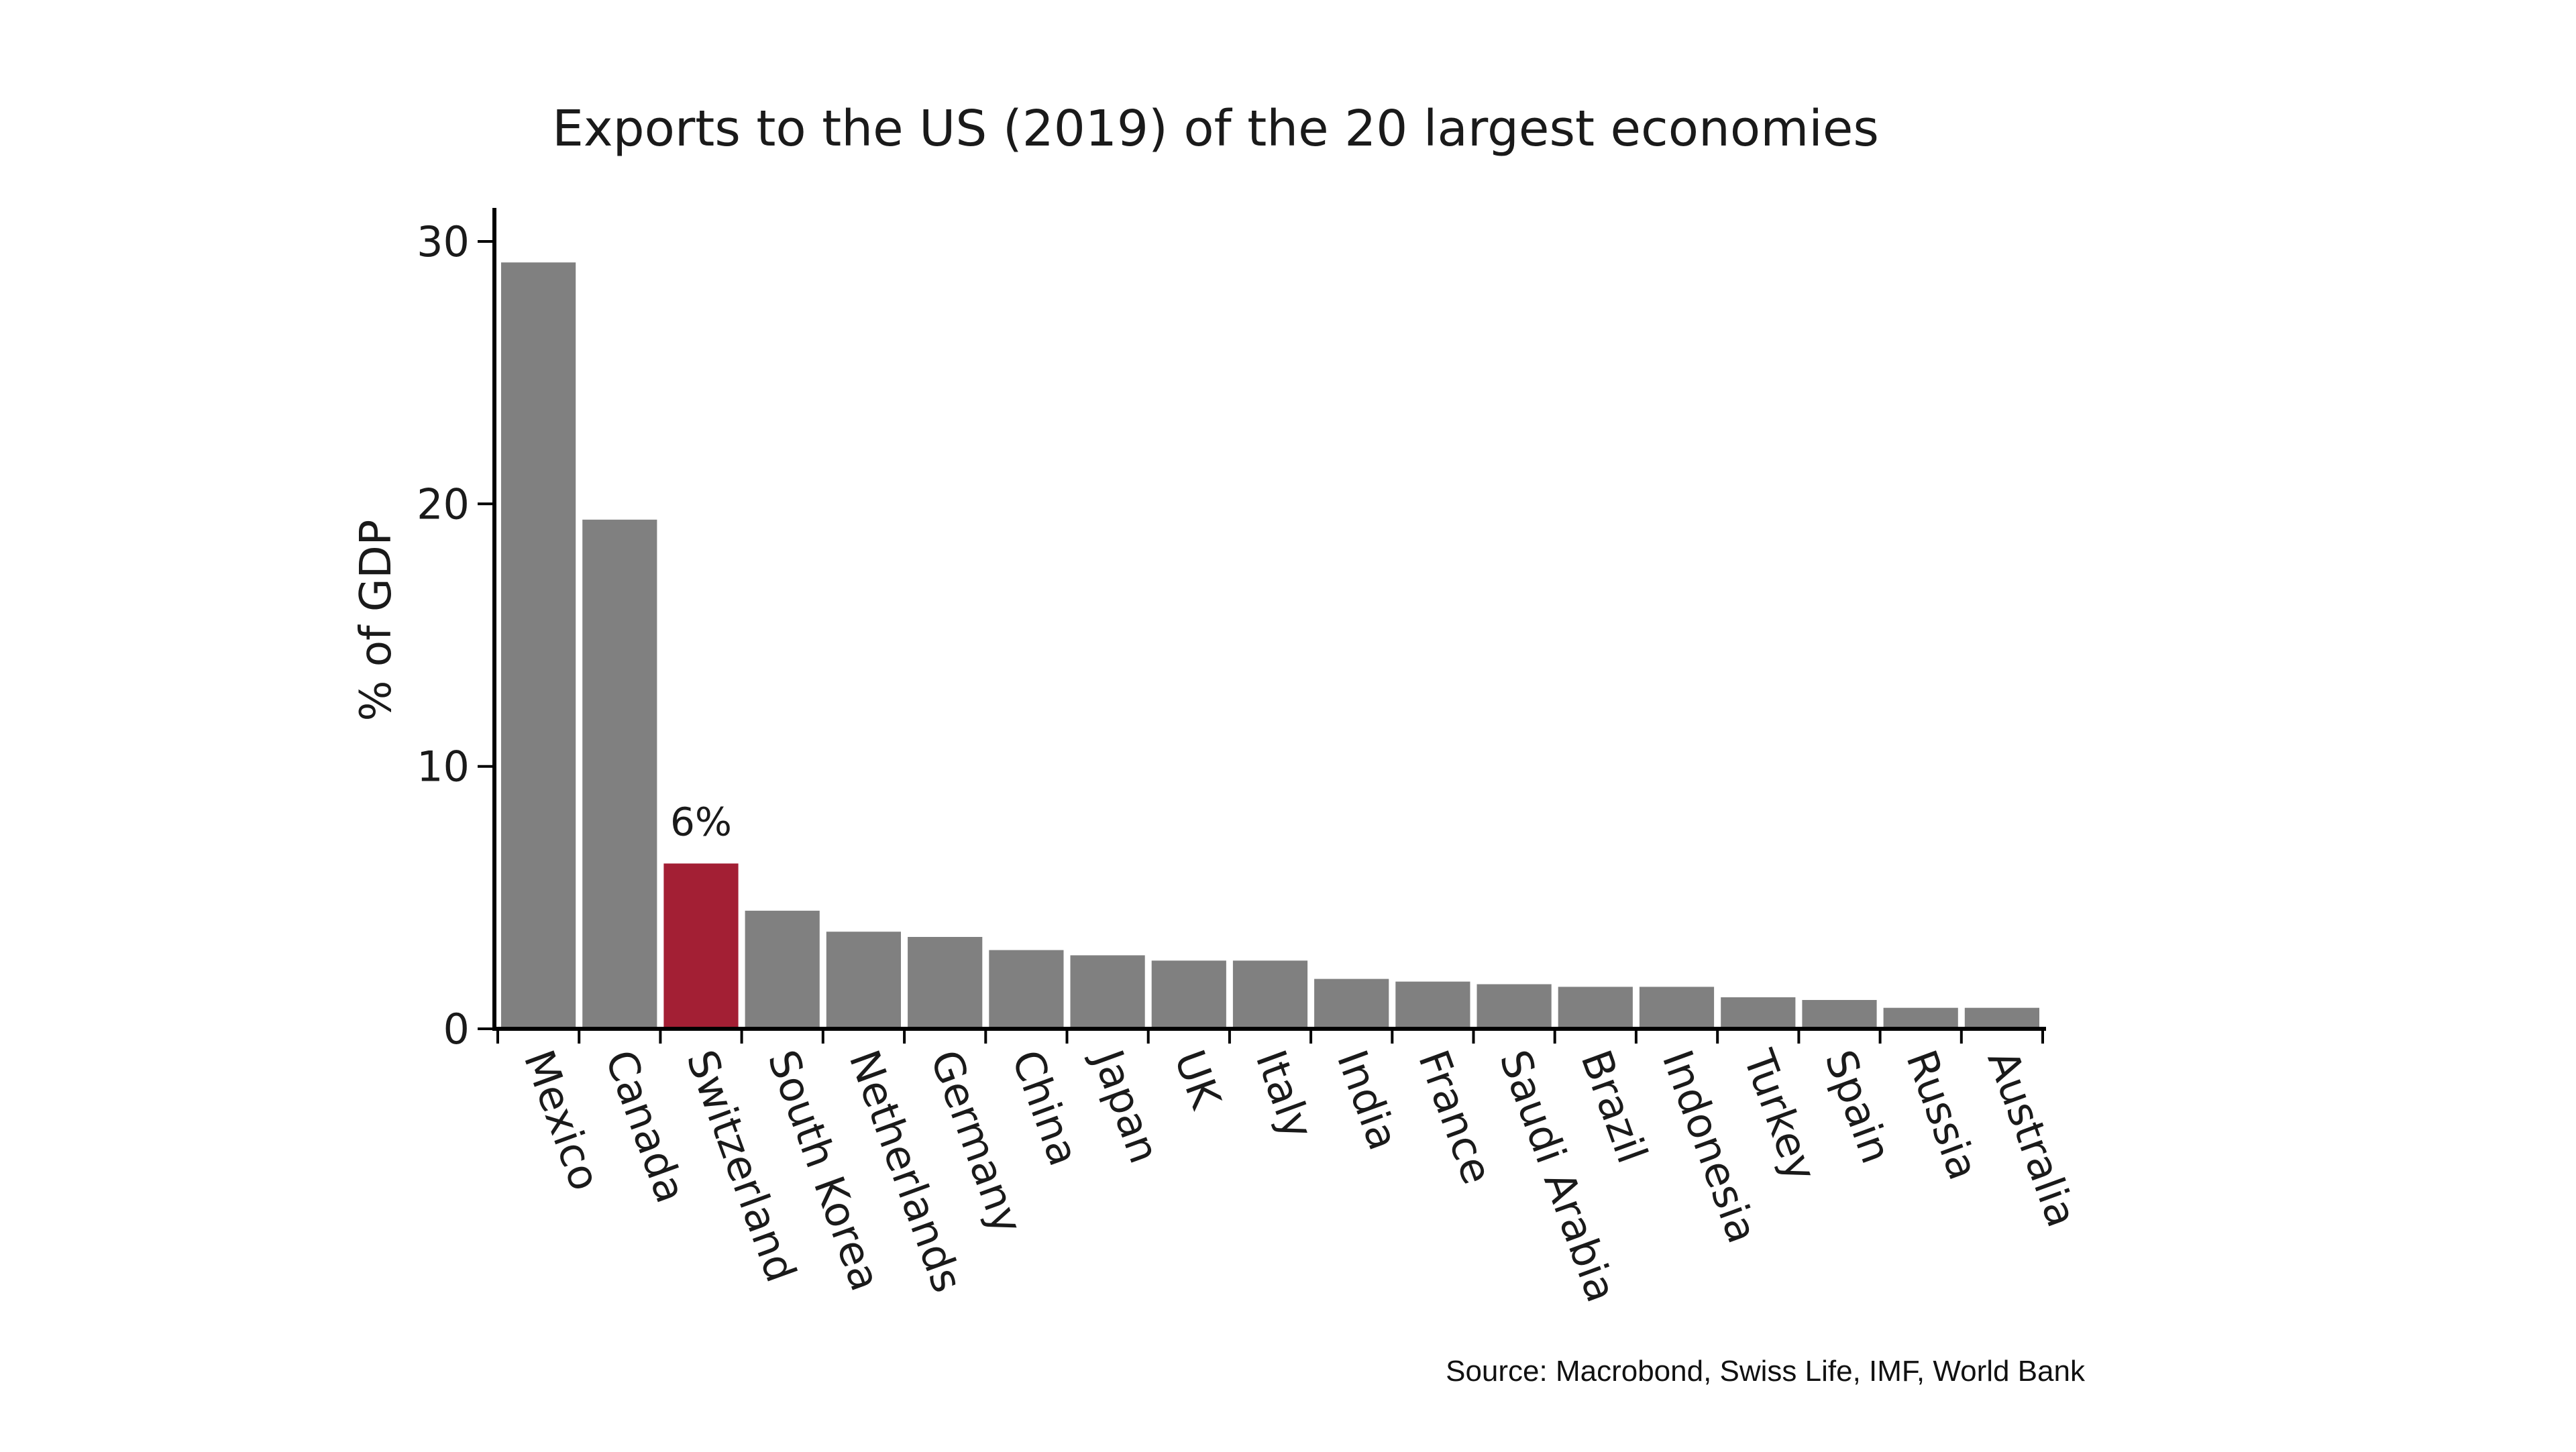  Describe the element at coordinates (1839, 1014) in the screenshot. I see `bar-spain` at that location.